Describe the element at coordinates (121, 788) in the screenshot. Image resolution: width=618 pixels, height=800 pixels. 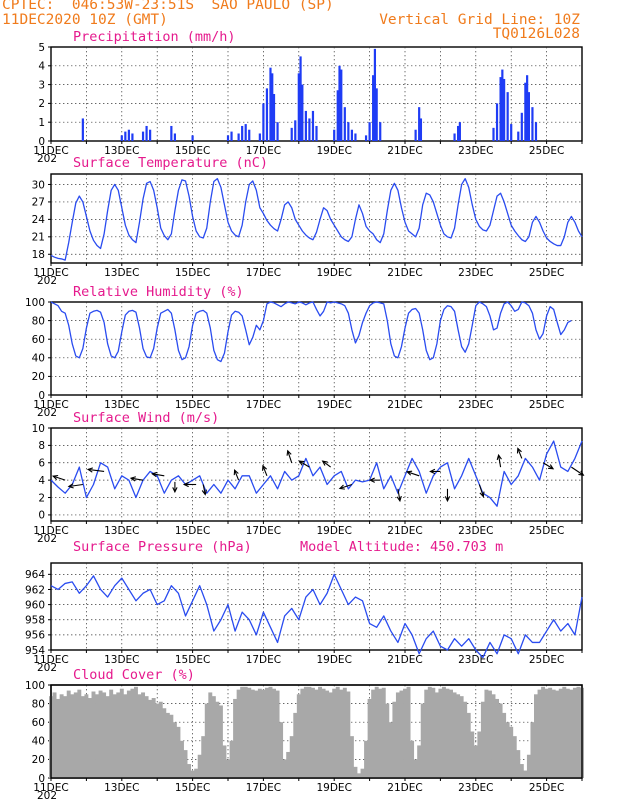
I see `cloud-xtick-label: 13DEC` at that location.